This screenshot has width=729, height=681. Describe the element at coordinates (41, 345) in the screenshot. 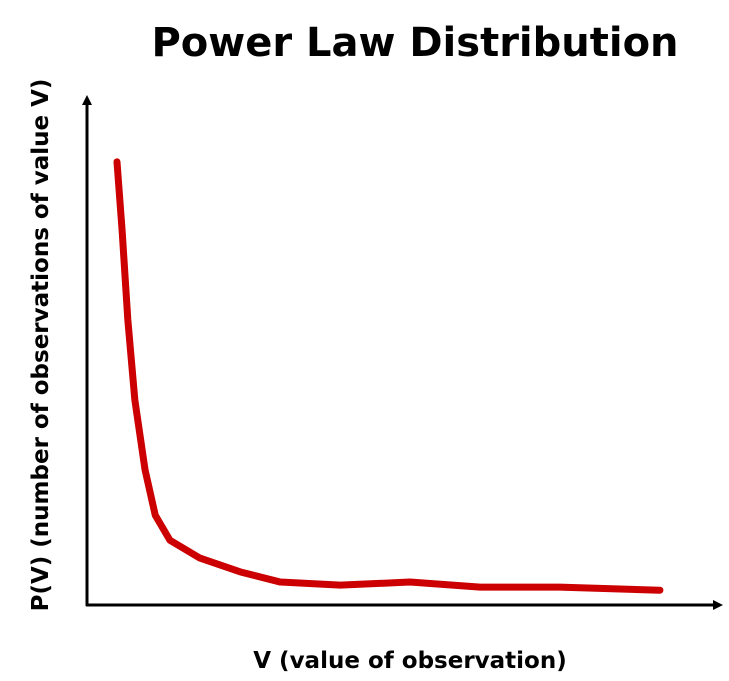

I see `y-axis-label: P(V) (number of observations of value V)` at that location.